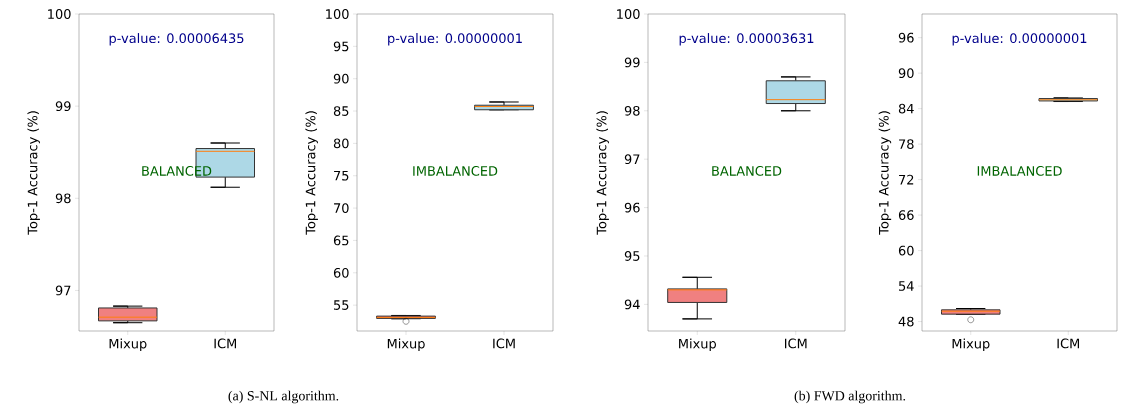 The image size is (1125, 415). Describe the element at coordinates (341, 175) in the screenshot. I see `y-tick-label: 75` at that location.